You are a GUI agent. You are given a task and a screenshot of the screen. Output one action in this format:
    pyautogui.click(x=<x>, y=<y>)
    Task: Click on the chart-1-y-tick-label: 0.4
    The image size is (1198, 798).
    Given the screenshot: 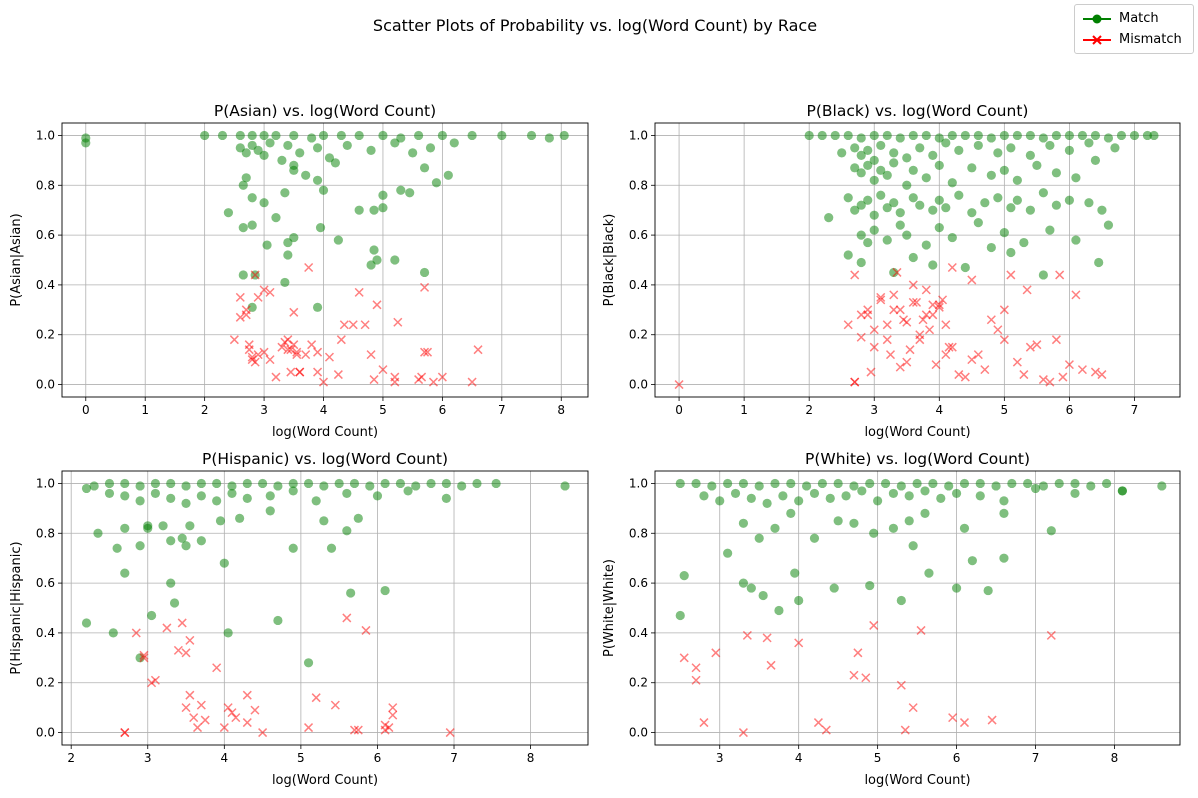 What is the action you would take?
    pyautogui.click(x=45, y=285)
    